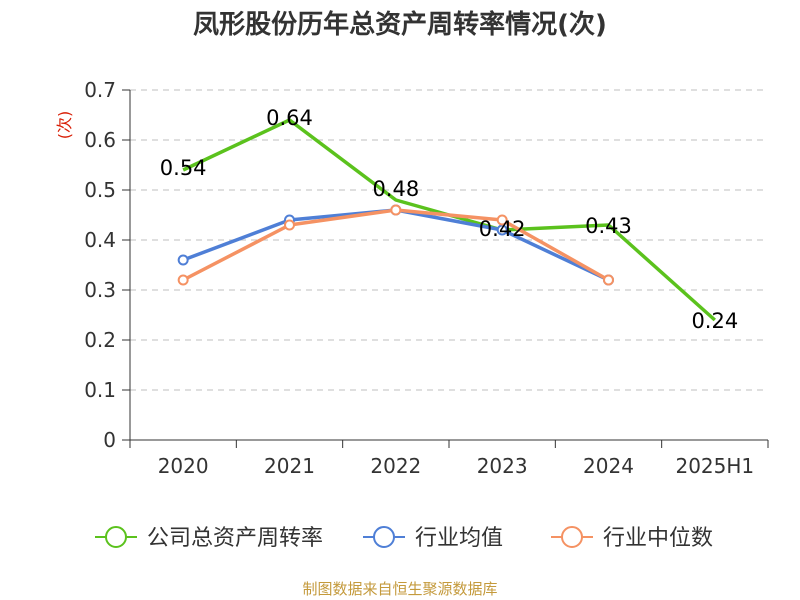  I want to click on y-tick-label: 0.2, so click(100, 340).